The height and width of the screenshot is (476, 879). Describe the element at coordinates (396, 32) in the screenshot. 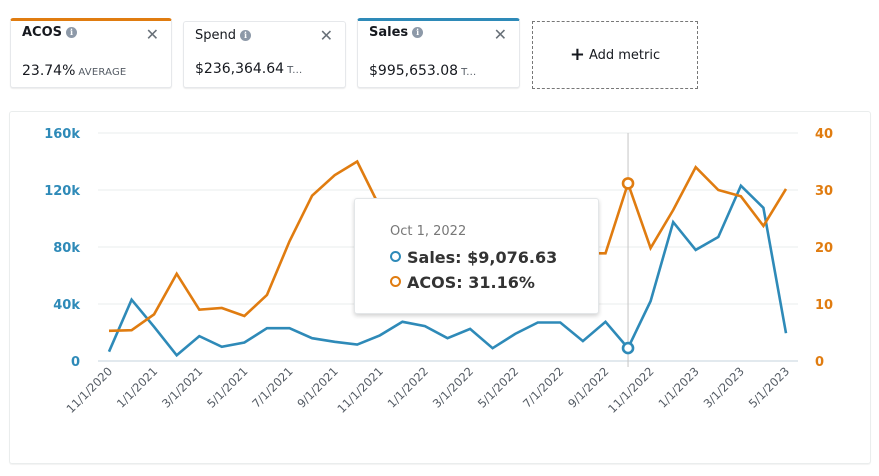

I see `metric-title: Sales i` at that location.